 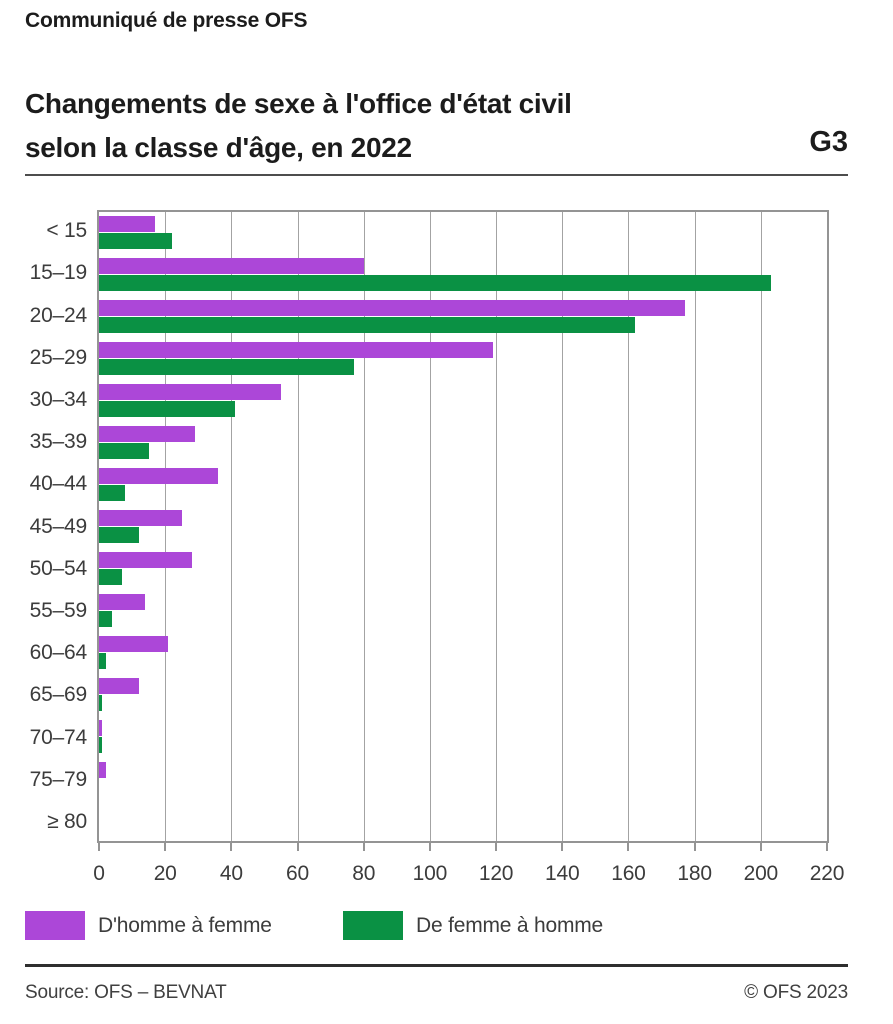 What do you see at coordinates (463, 652) in the screenshot?
I see `bar-row-60–64` at bounding box center [463, 652].